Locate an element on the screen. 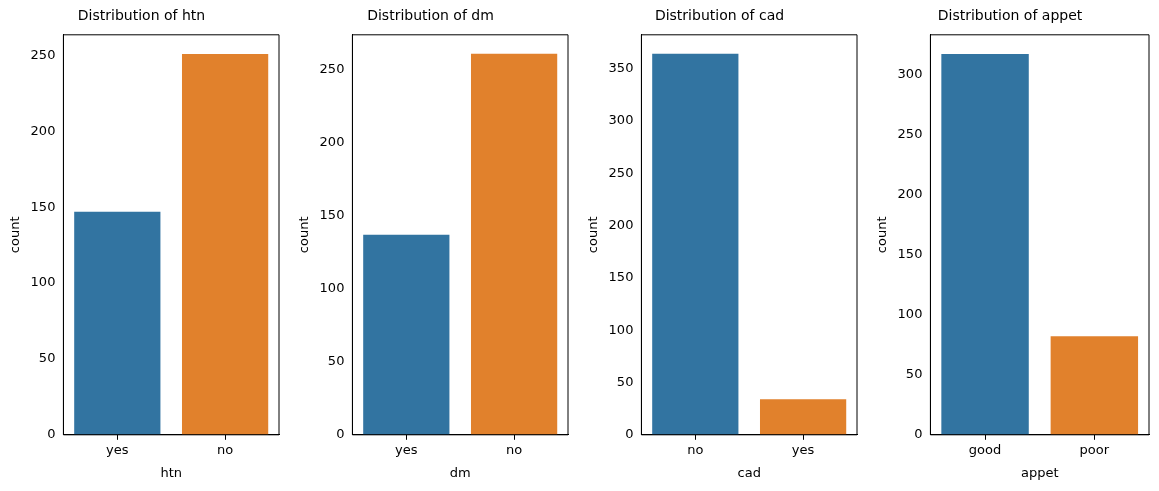 This screenshot has width=1159, height=491. x-axis-title: htn is located at coordinates (171, 472).